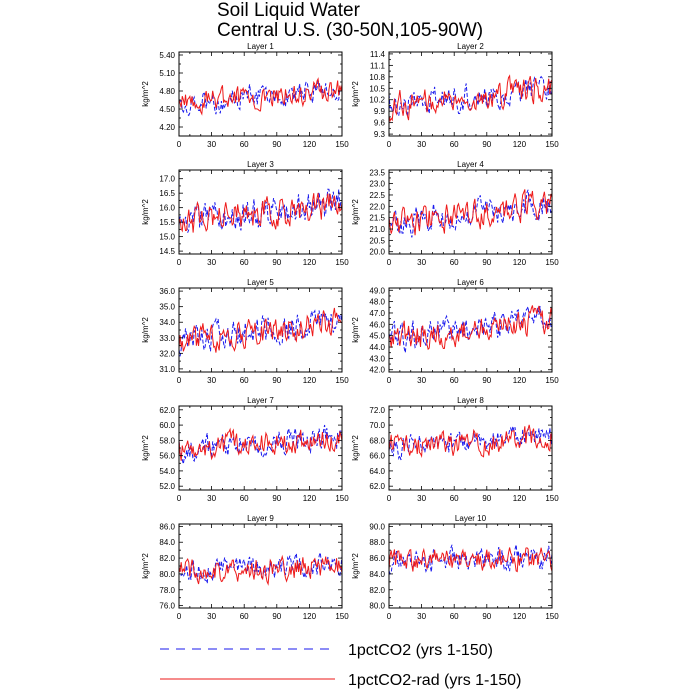  What do you see at coordinates (377, 440) in the screenshot?
I see `y-tick-label: 68.0` at bounding box center [377, 440].